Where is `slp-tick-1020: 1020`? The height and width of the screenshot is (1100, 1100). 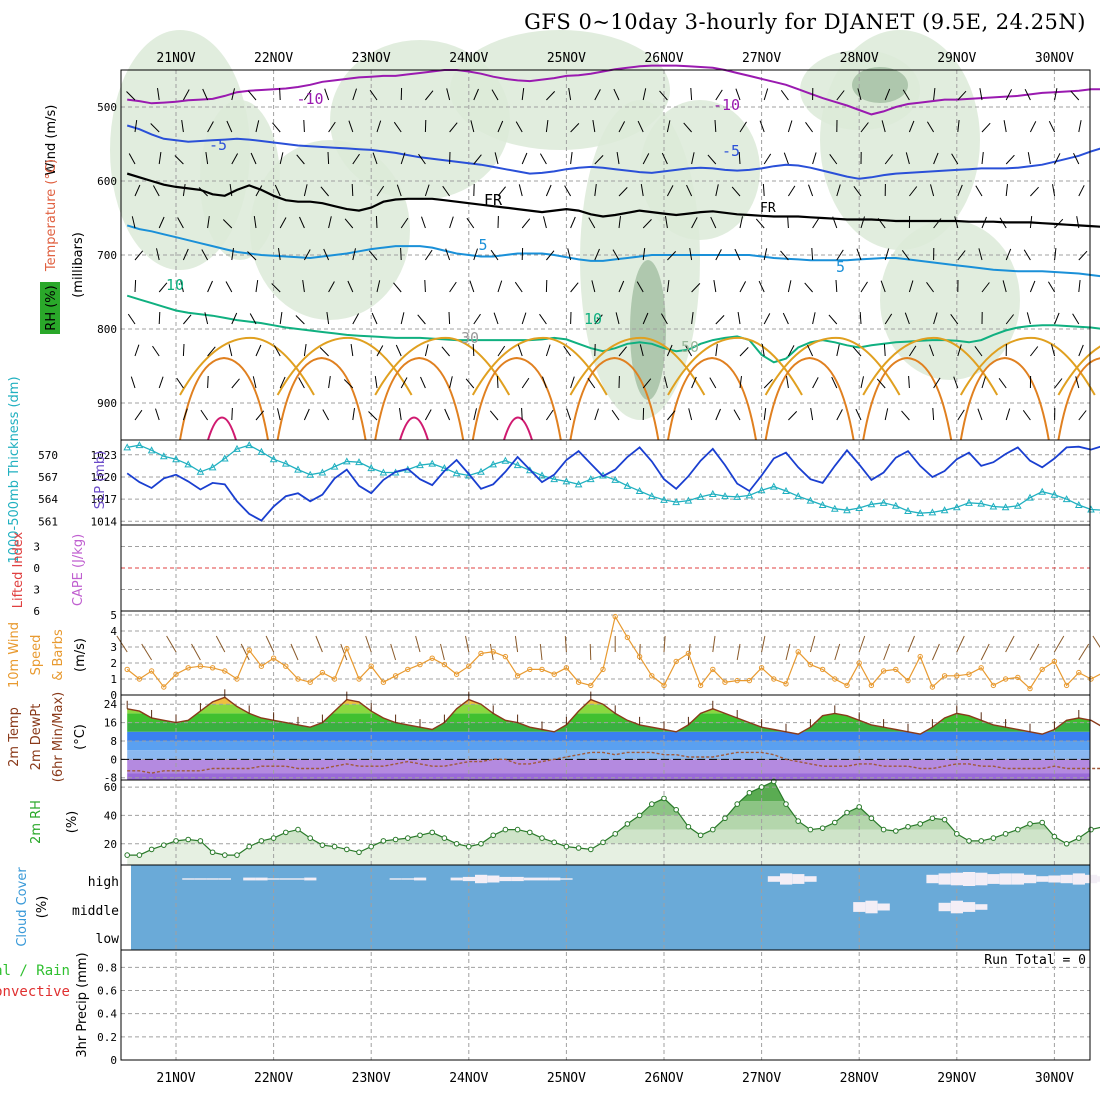
slp-tick-1020: 1020 is located at coordinates (104, 477).